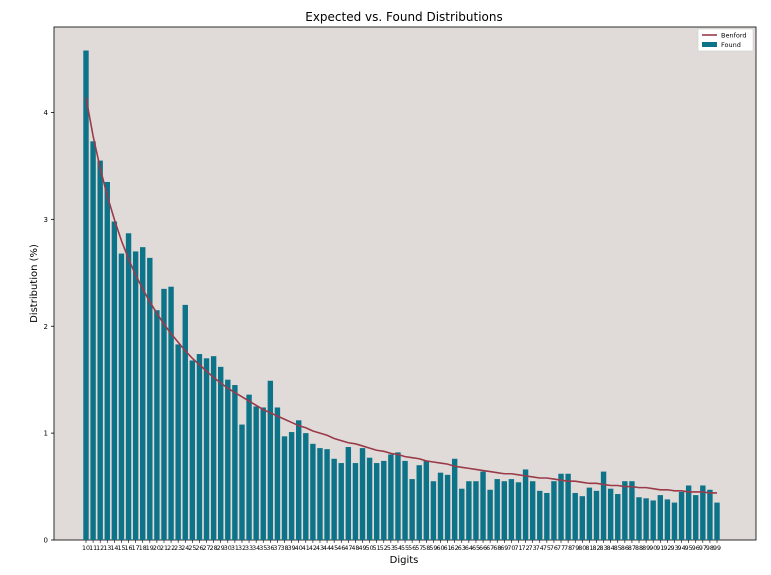  Describe the element at coordinates (341, 548) in the screenshot. I see `x-tick-label-46: 46` at that location.